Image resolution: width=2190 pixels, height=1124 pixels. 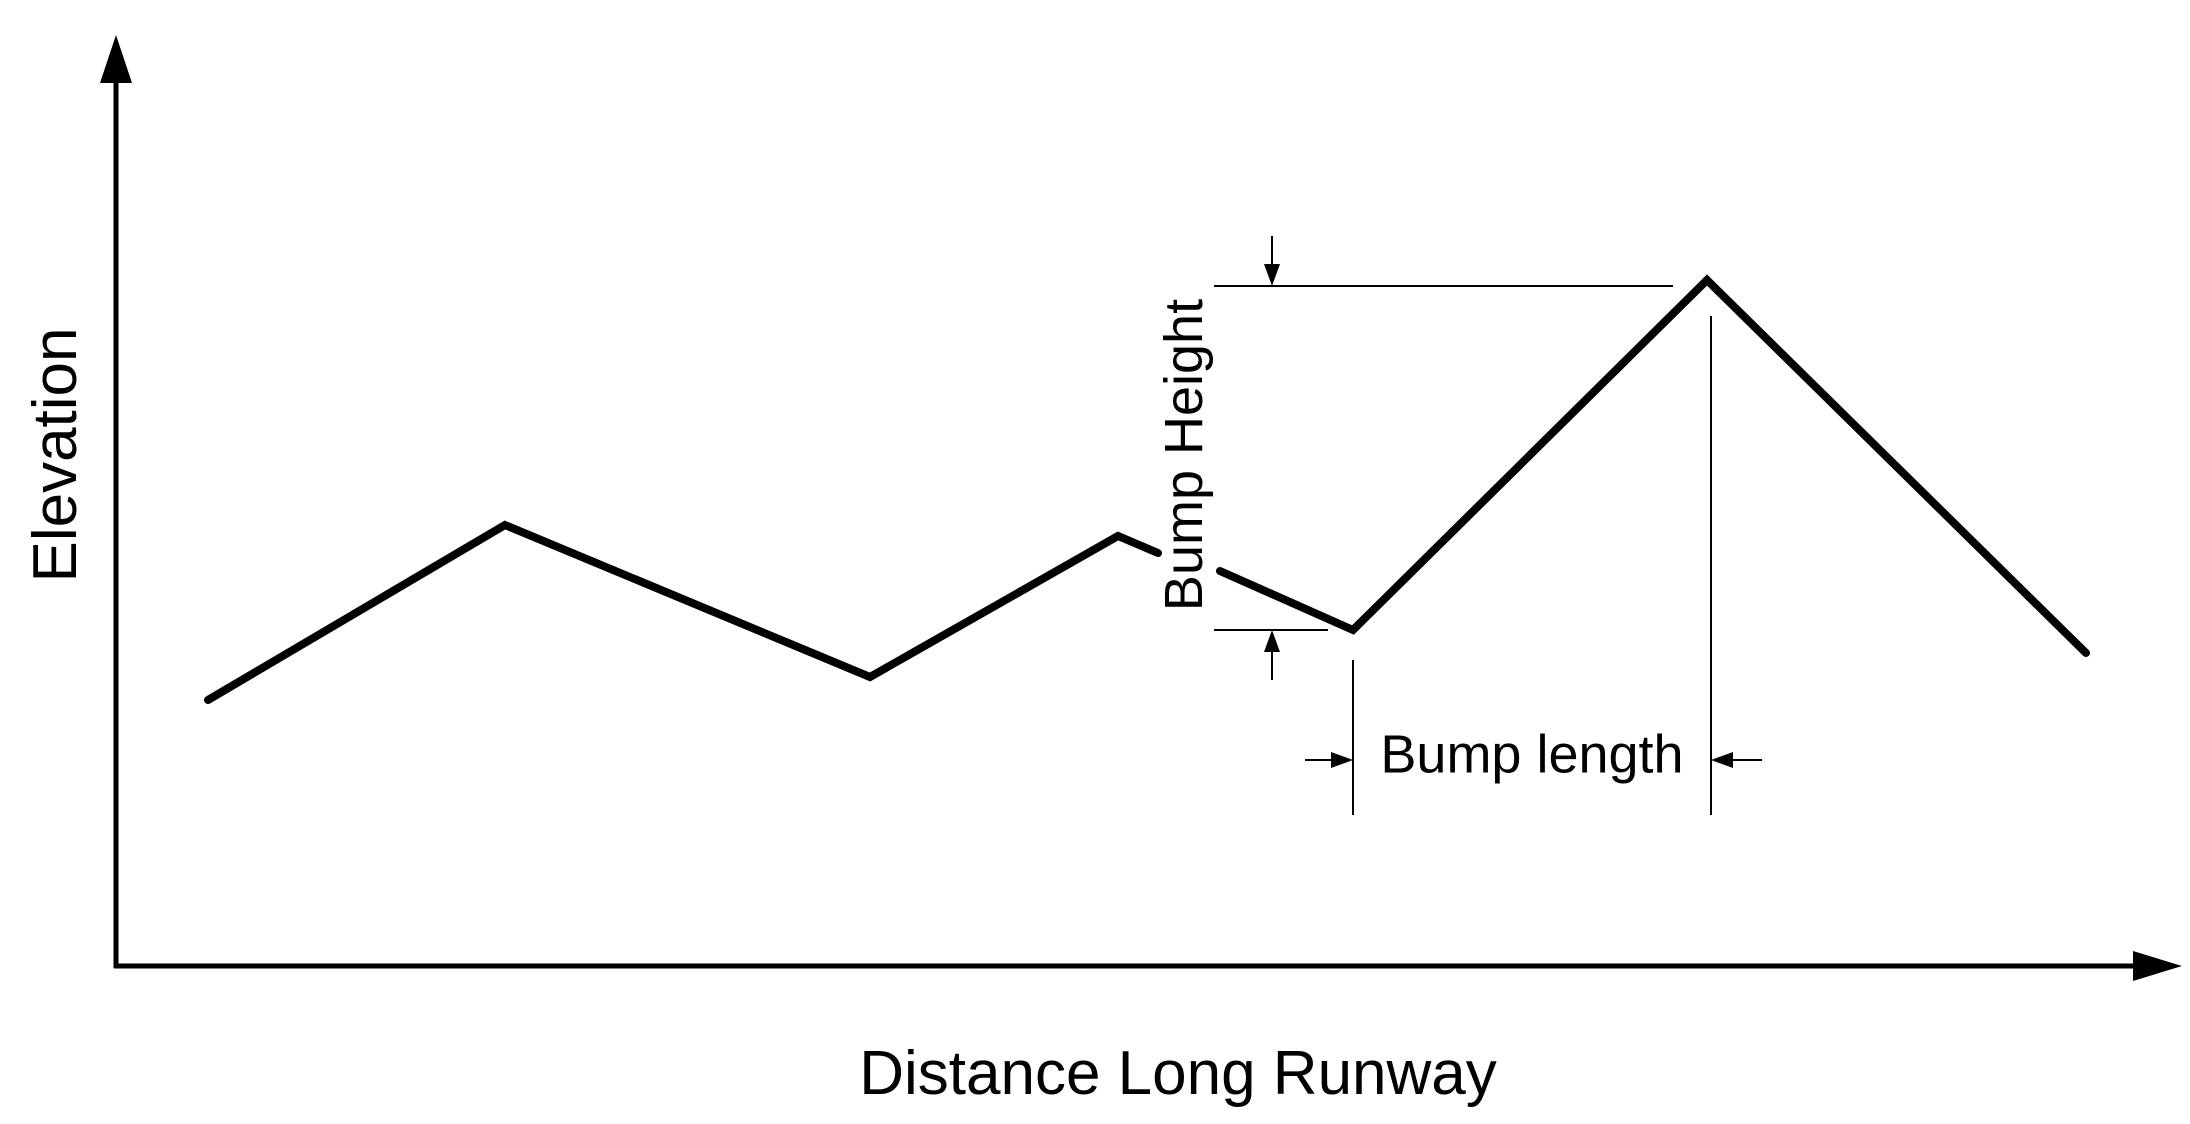 What do you see at coordinates (116, 59) in the screenshot?
I see `y-axis-arrow-icon` at bounding box center [116, 59].